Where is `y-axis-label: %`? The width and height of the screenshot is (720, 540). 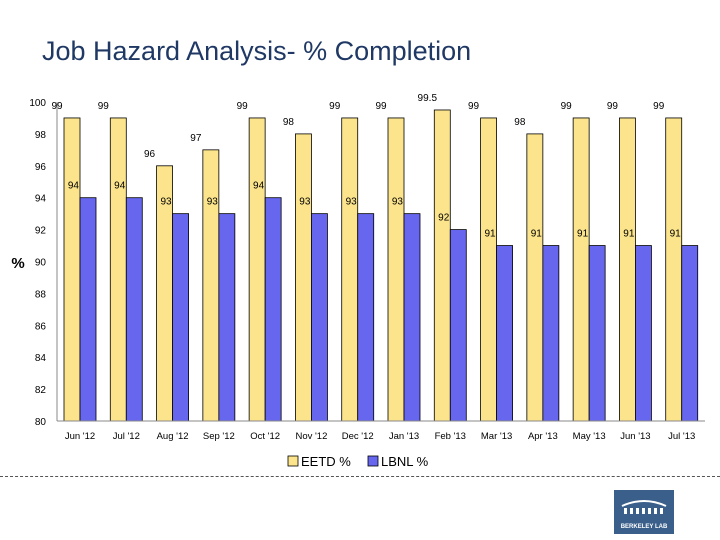
y-axis-label: % is located at coordinates (17, 263).